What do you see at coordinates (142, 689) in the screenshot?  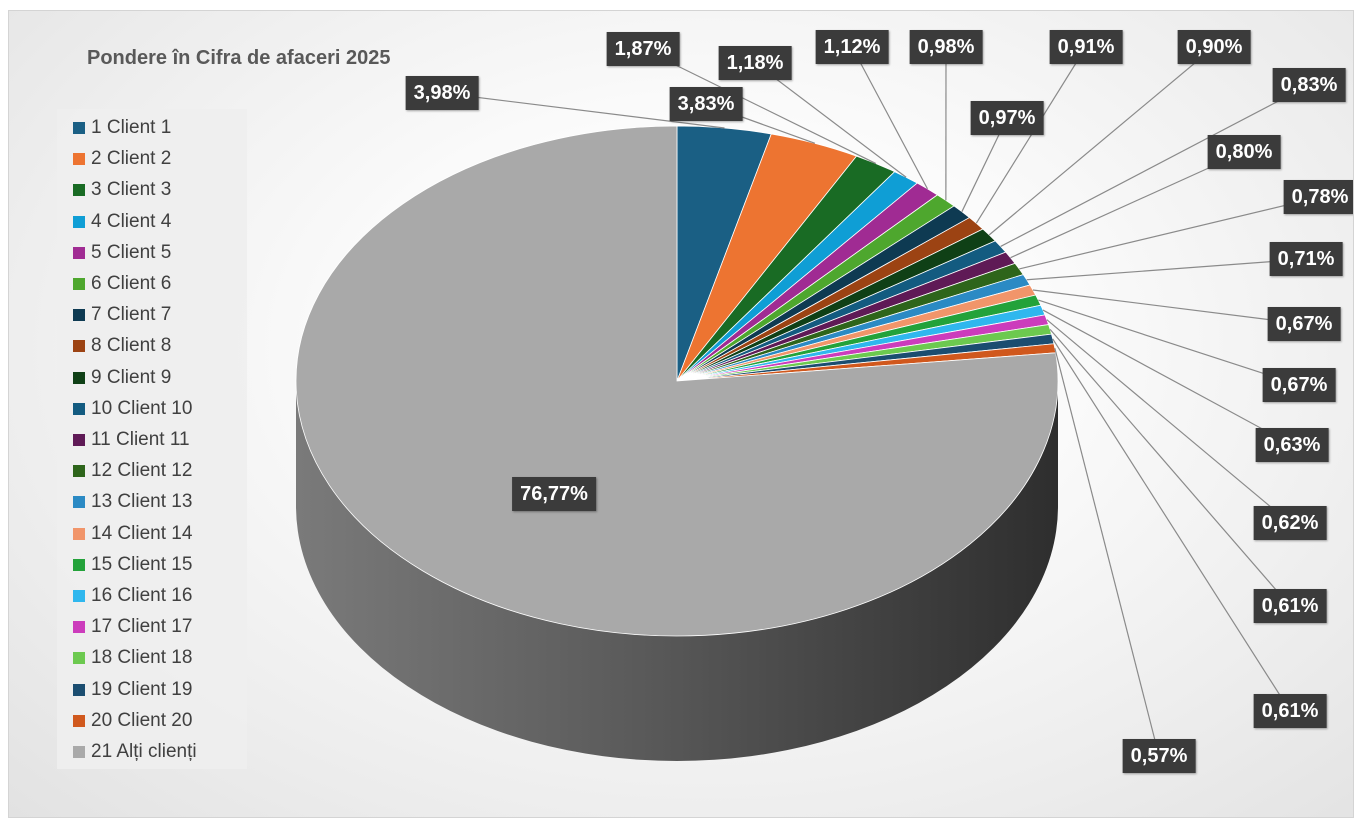 I see `legend-label: 19 Client 19` at bounding box center [142, 689].